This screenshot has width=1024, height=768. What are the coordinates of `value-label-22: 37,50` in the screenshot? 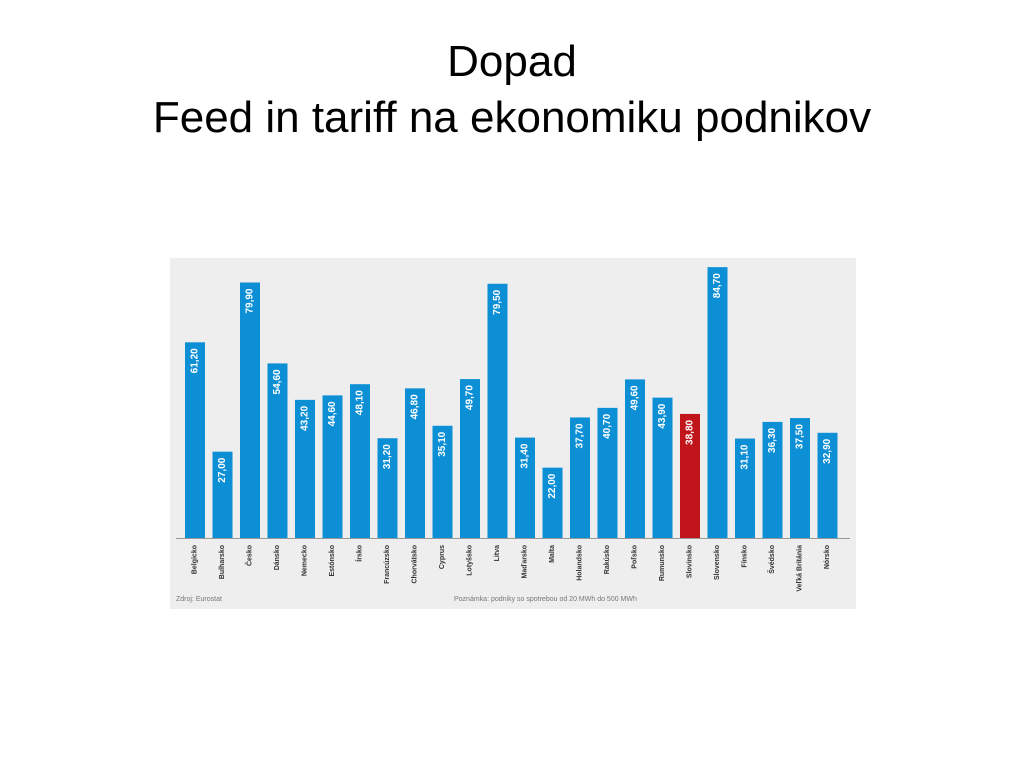 It's located at (800, 436).